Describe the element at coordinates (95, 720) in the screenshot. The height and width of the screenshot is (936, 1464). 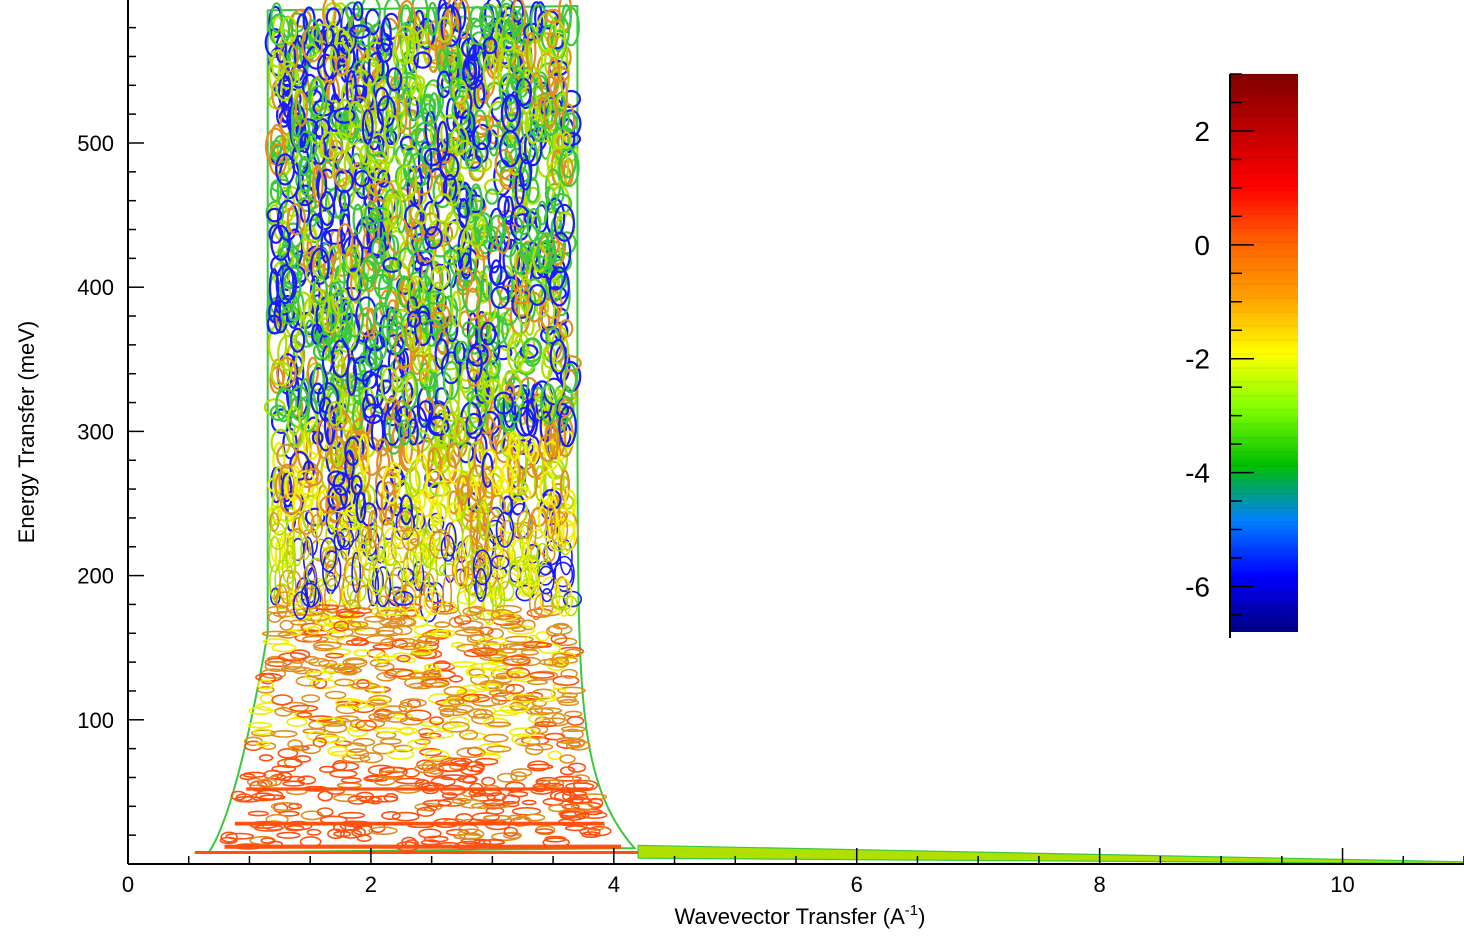
I see `y-tick-label: 100` at that location.